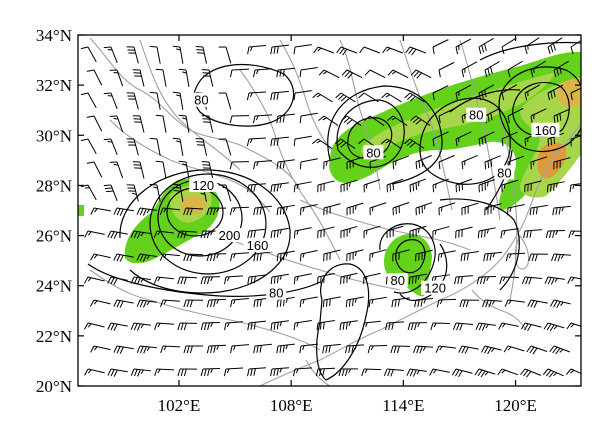 This screenshot has height=439, width=600. What do you see at coordinates (515, 405) in the screenshot?
I see `lon-label: 120°E` at bounding box center [515, 405].